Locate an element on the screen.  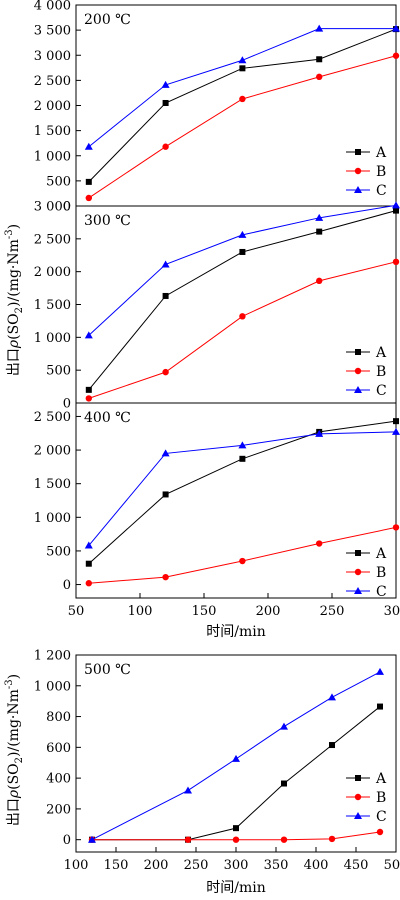
series-line-A is located at coordinates (242, 105).